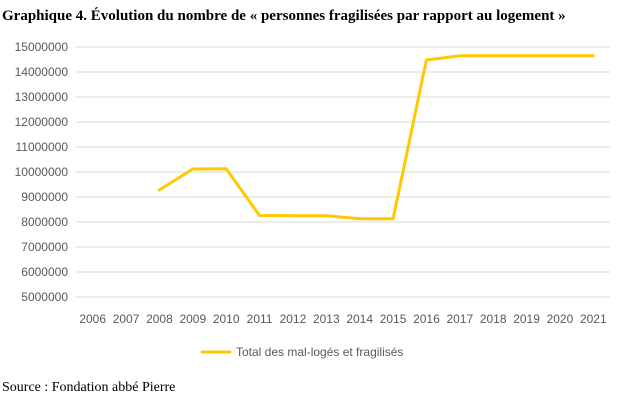 This screenshot has height=404, width=634. What do you see at coordinates (560, 319) in the screenshot?
I see `x-tick-label: 2020` at bounding box center [560, 319].